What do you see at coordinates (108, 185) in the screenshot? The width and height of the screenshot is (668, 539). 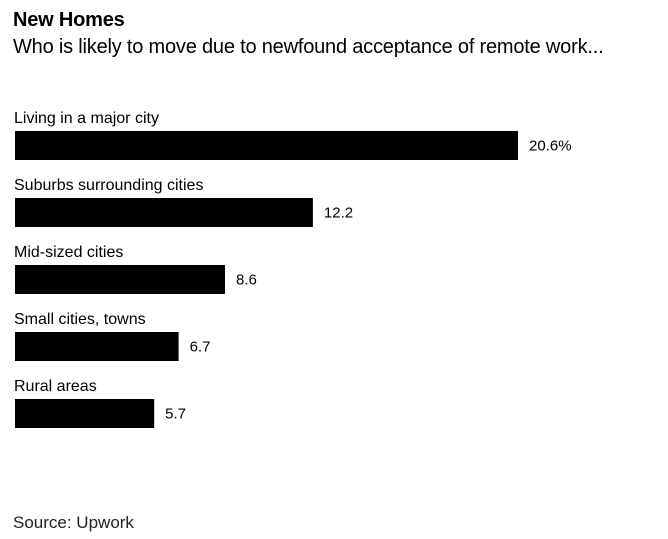 I see `category-label: Suburbs surrounding cities` at bounding box center [108, 185].